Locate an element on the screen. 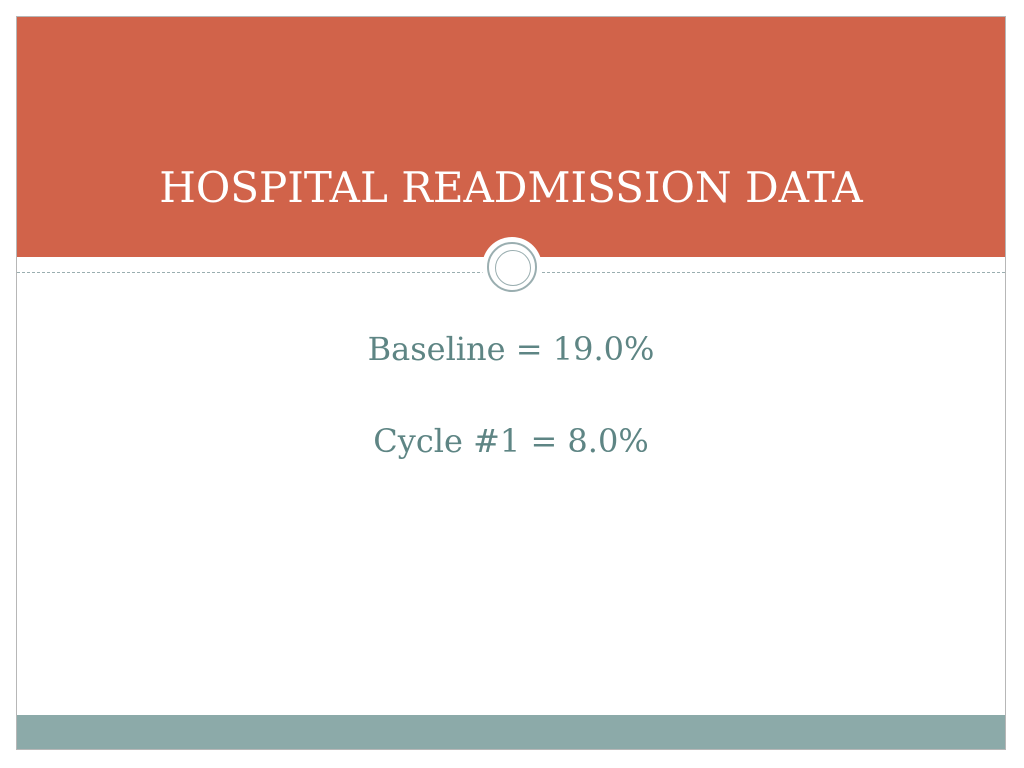  ornament-ring is located at coordinates (512, 267).